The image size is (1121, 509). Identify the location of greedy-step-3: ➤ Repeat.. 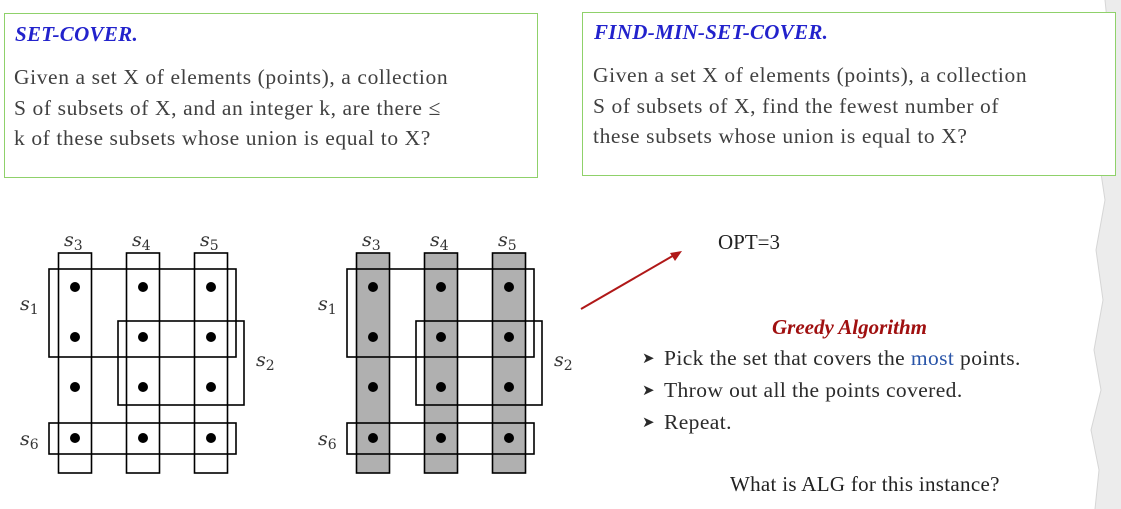
(831, 423).